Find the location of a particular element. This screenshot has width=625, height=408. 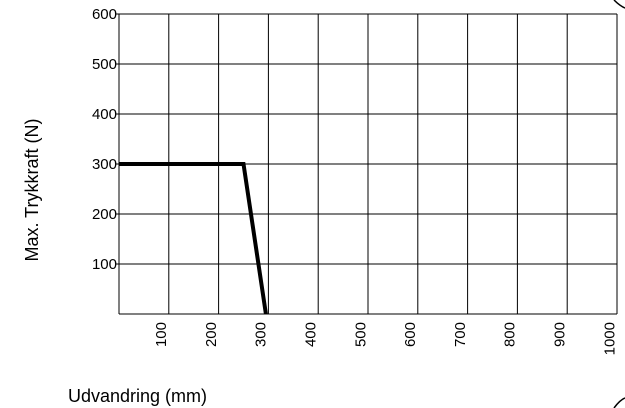

y-tick-label: 400 is located at coordinates (104, 114).